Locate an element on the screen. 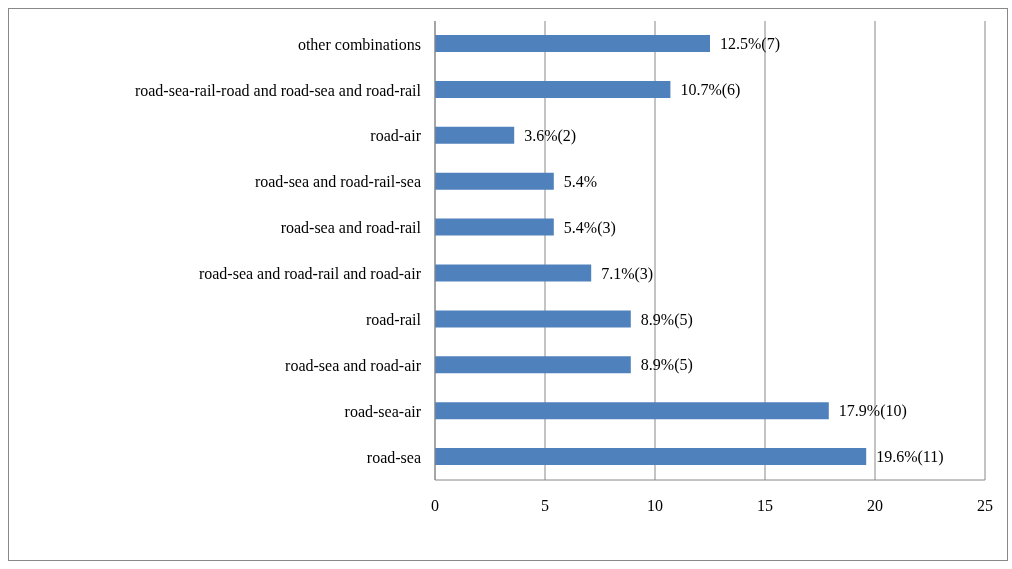 Image resolution: width=1012 pixels, height=569 pixels. data-label: 7.1%(3) is located at coordinates (627, 273).